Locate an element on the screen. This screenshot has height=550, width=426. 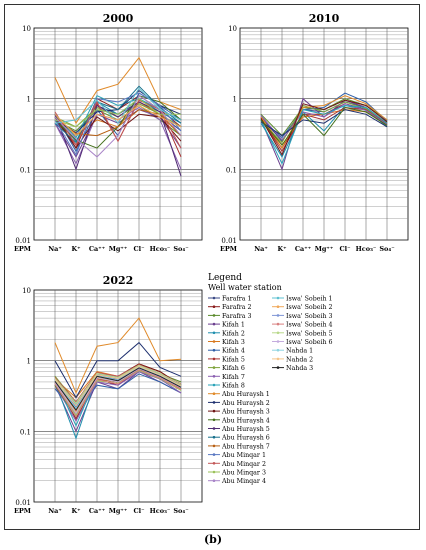
legend-label: Abu Minqar 4 is located at coordinates (243, 481).